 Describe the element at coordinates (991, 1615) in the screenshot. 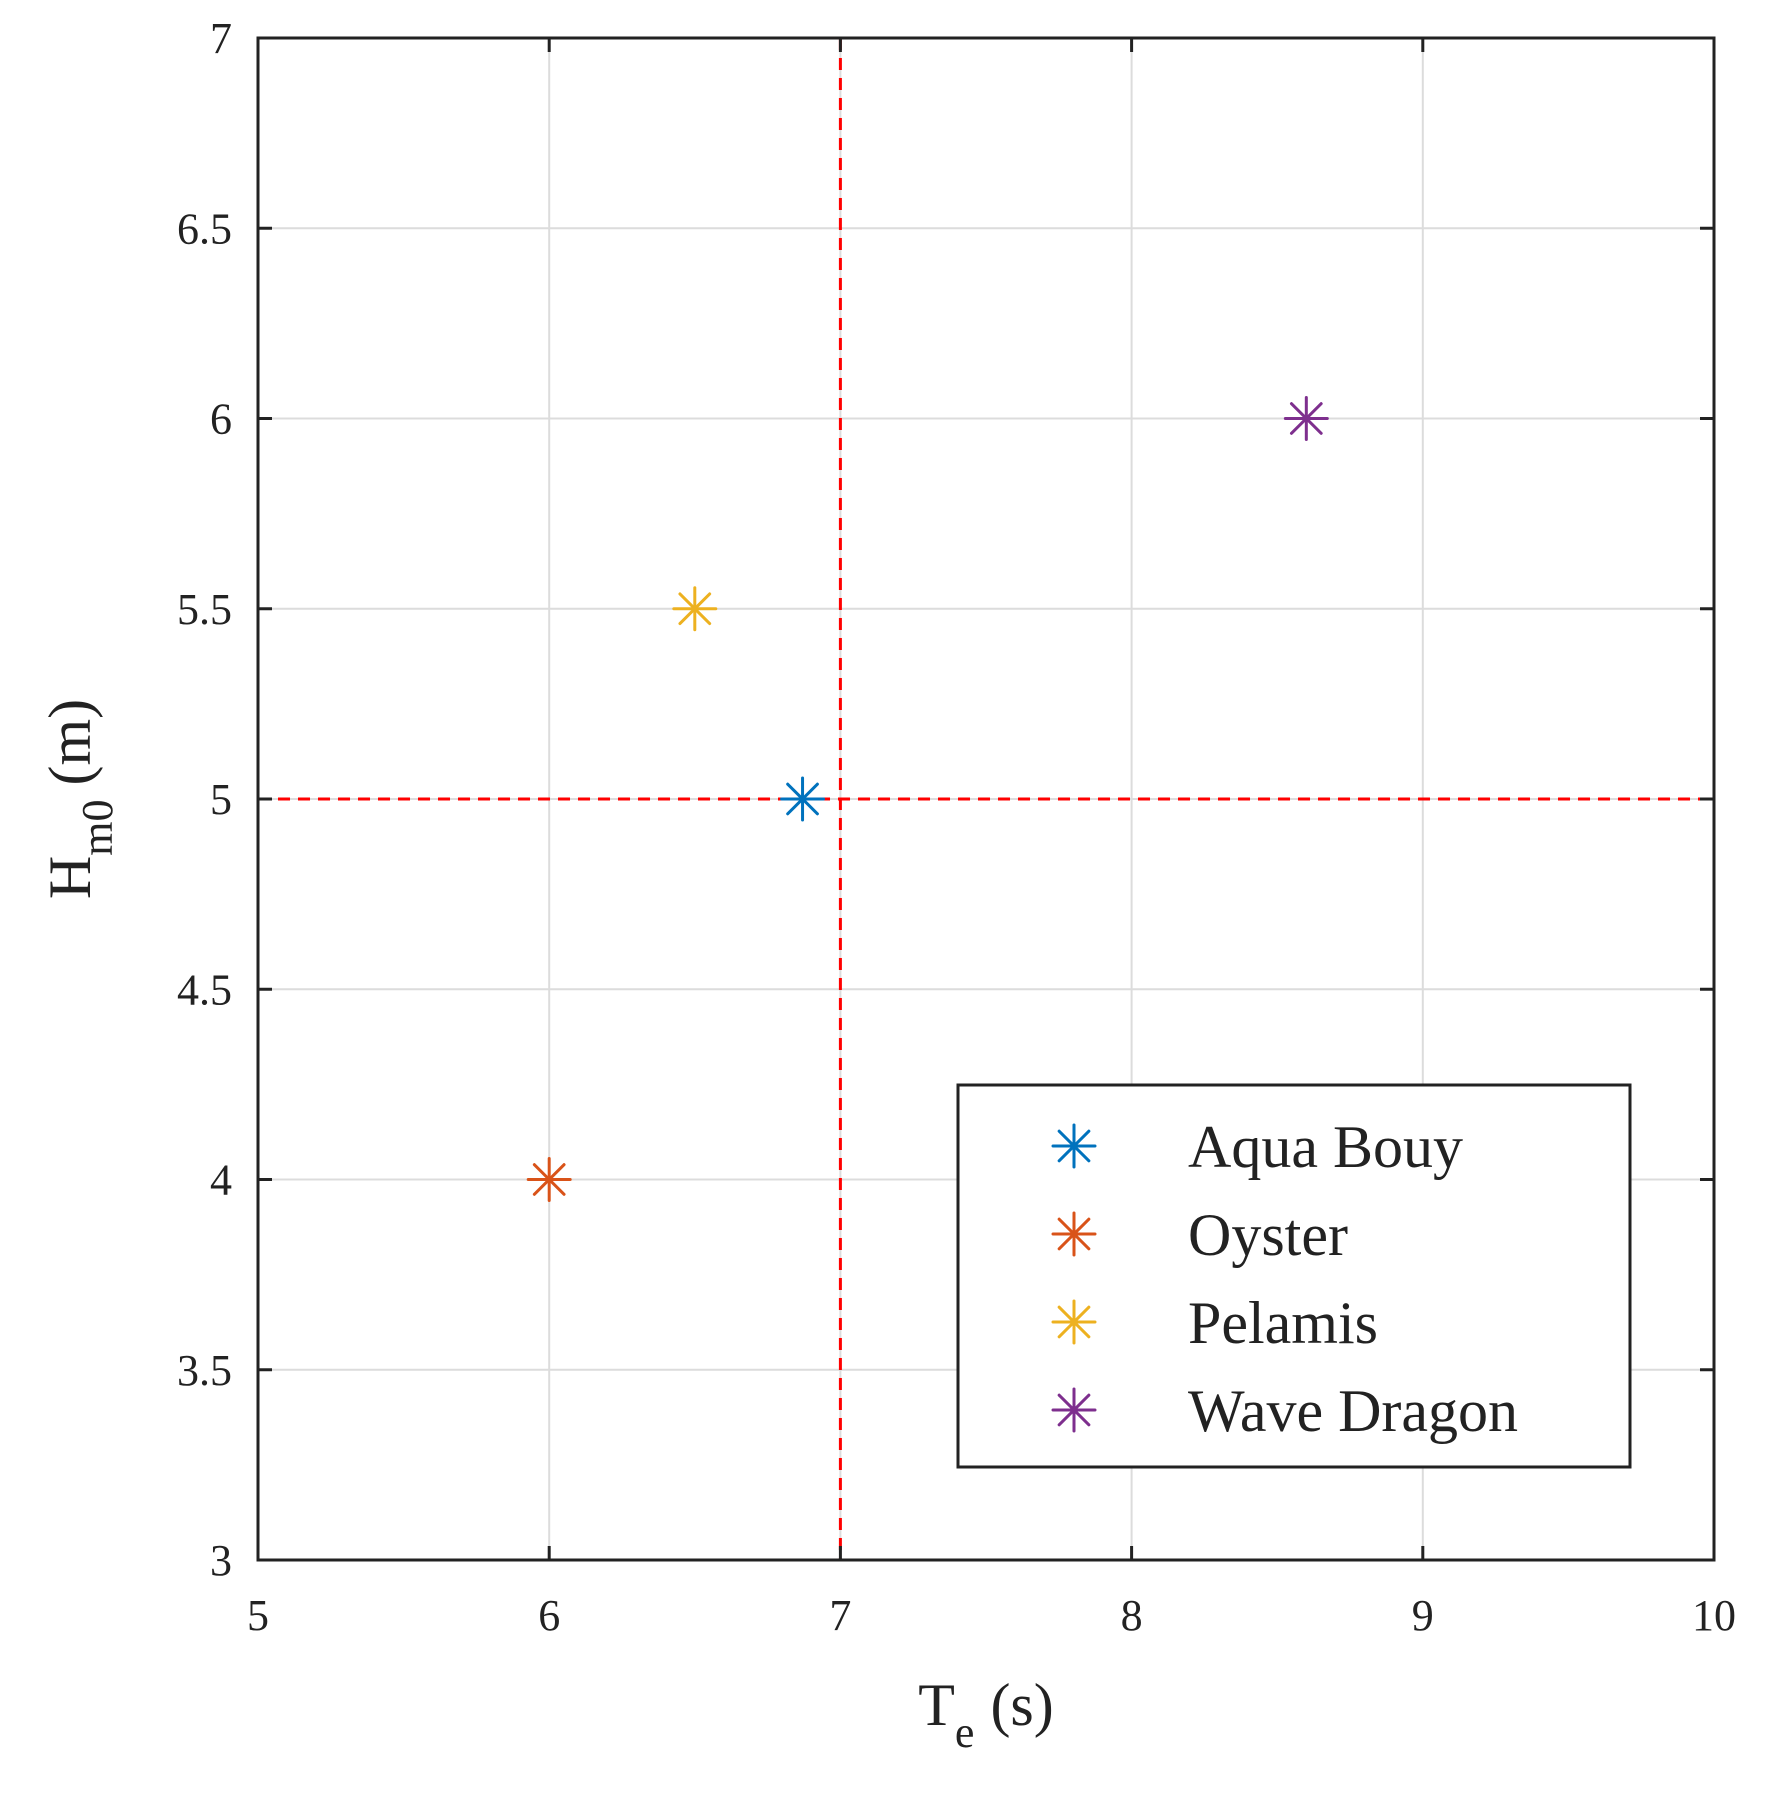

I see `x-tick-labels: 5 6 7 8 9 10` at that location.